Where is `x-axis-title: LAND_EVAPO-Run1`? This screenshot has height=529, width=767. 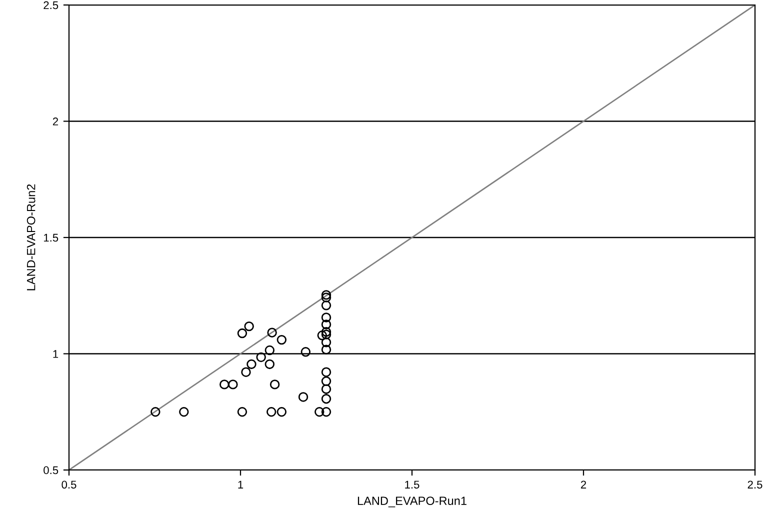
x-axis-title: LAND_EVAPO-Run1 is located at coordinates (412, 502).